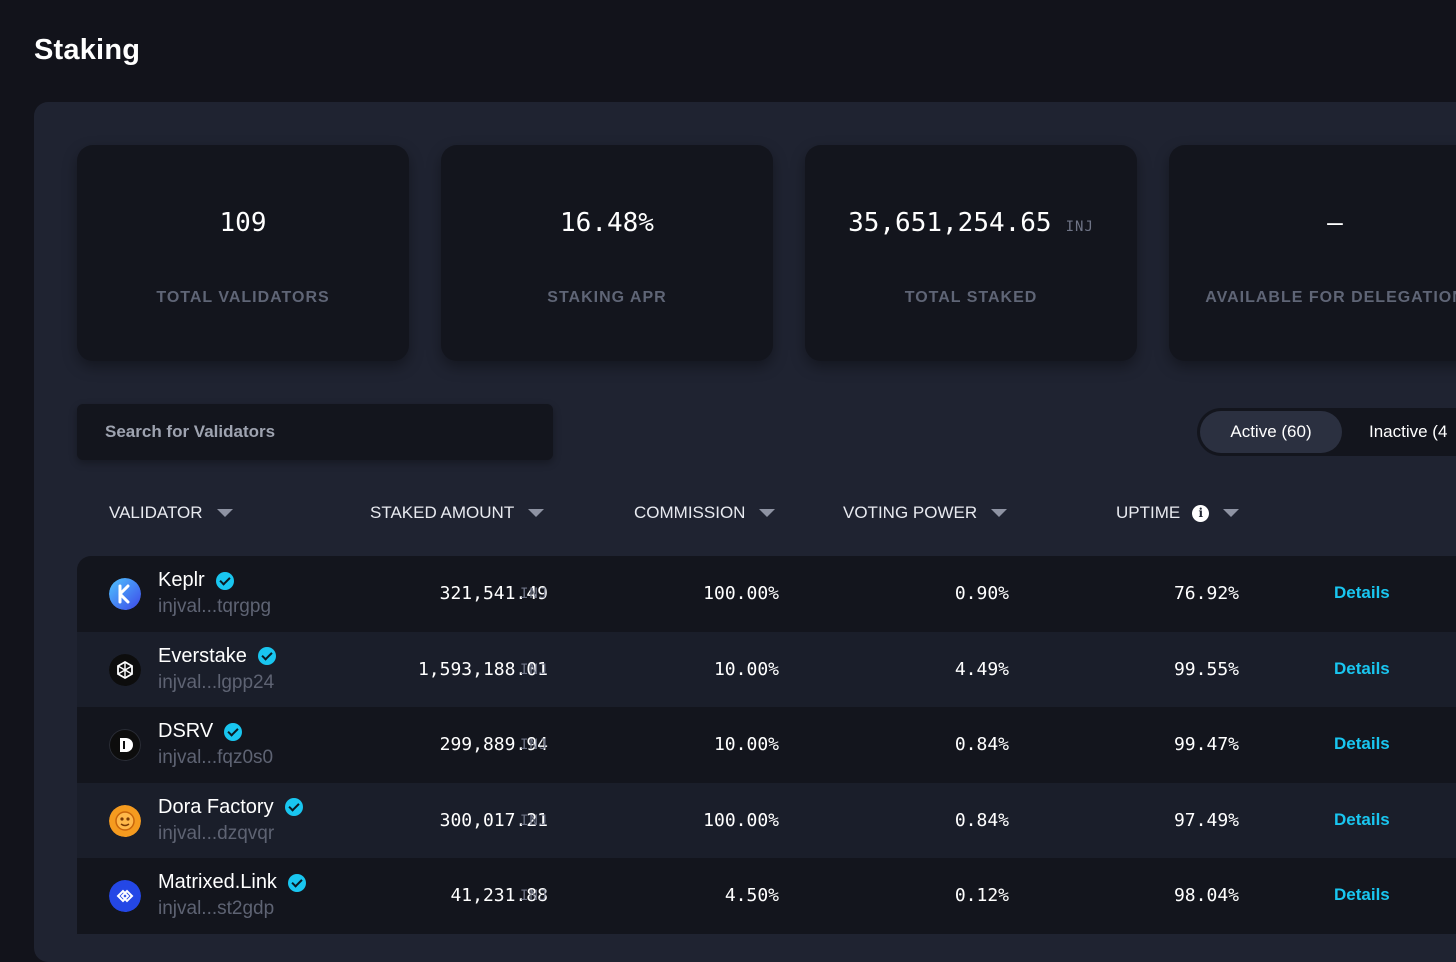 The height and width of the screenshot is (962, 1456). What do you see at coordinates (493, 820) in the screenshot?
I see `staked-amount: 300,017.21` at bounding box center [493, 820].